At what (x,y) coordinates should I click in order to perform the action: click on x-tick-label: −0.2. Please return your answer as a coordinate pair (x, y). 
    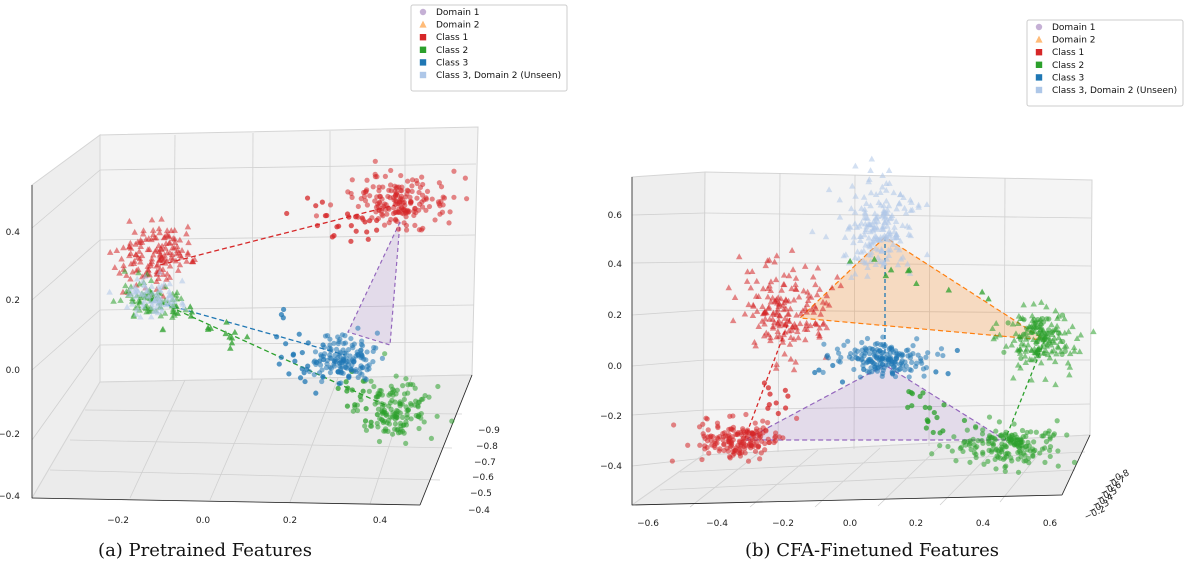
    Looking at the image, I should click on (783, 524).